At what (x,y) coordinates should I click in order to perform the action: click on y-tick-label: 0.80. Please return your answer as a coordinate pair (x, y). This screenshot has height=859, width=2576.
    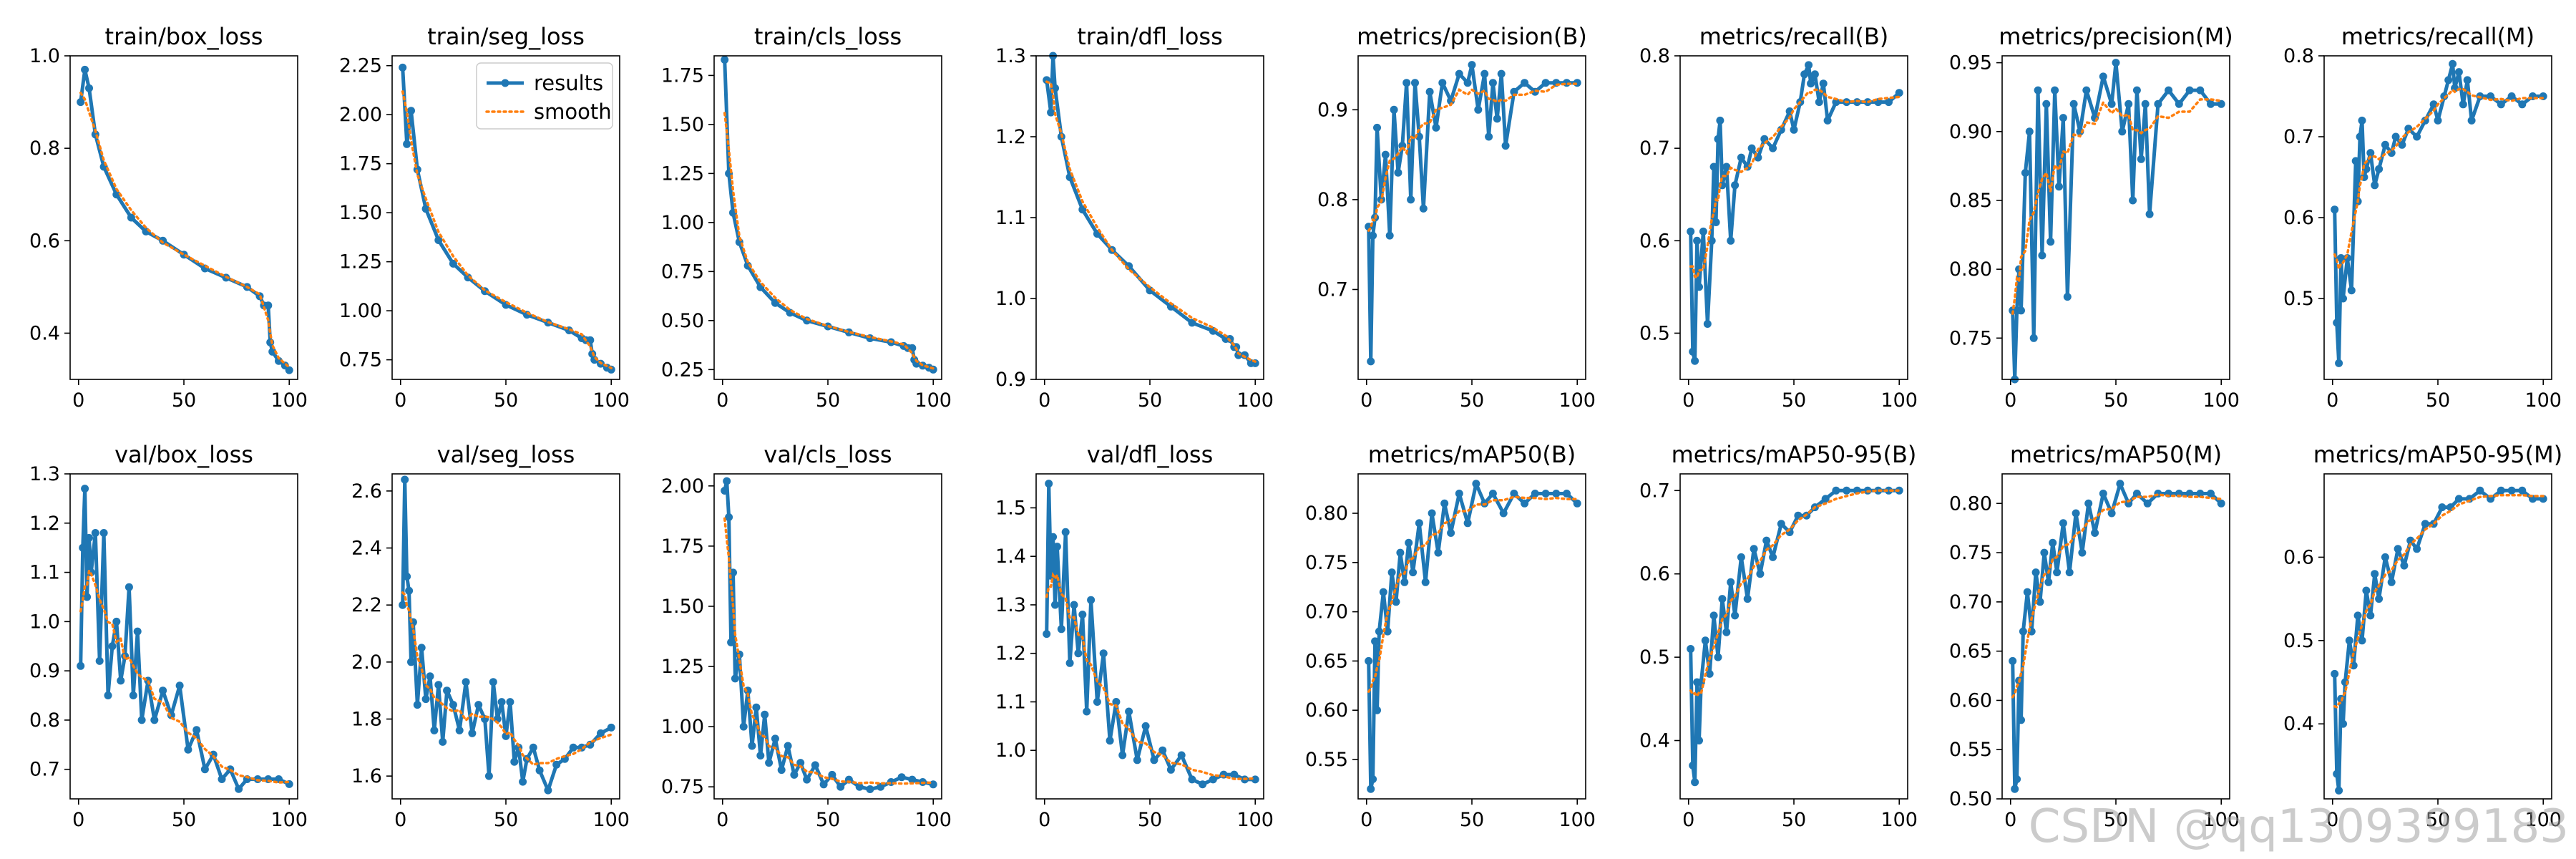
    Looking at the image, I should click on (1326, 514).